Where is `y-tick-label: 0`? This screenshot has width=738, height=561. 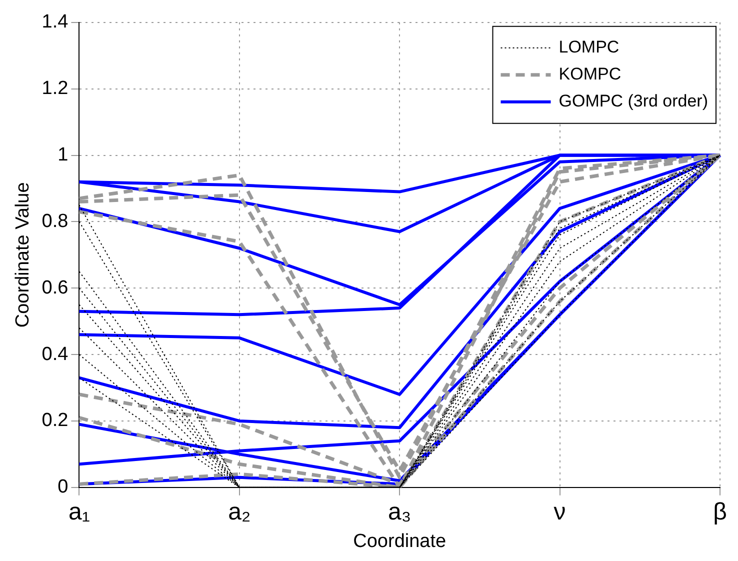
y-tick-label: 0 is located at coordinates (63, 487).